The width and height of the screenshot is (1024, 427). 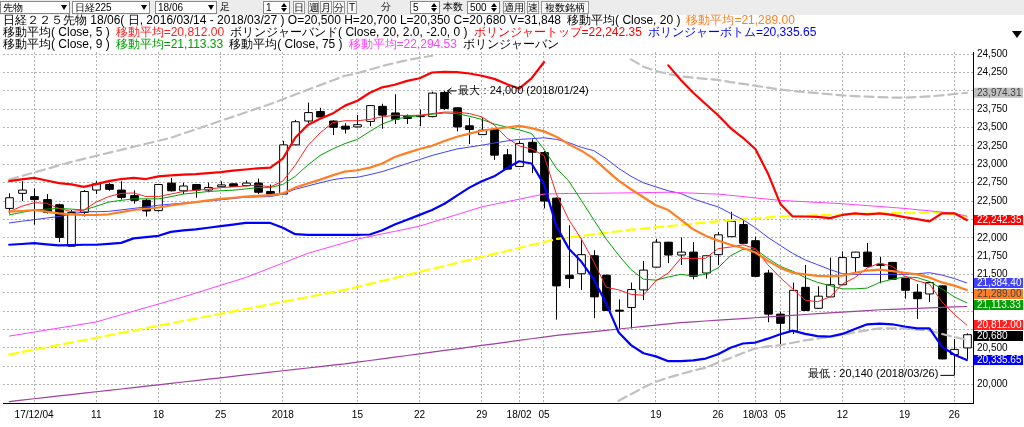 What do you see at coordinates (999, 294) in the screenshot?
I see `data-label: 21,289.00` at bounding box center [999, 294].